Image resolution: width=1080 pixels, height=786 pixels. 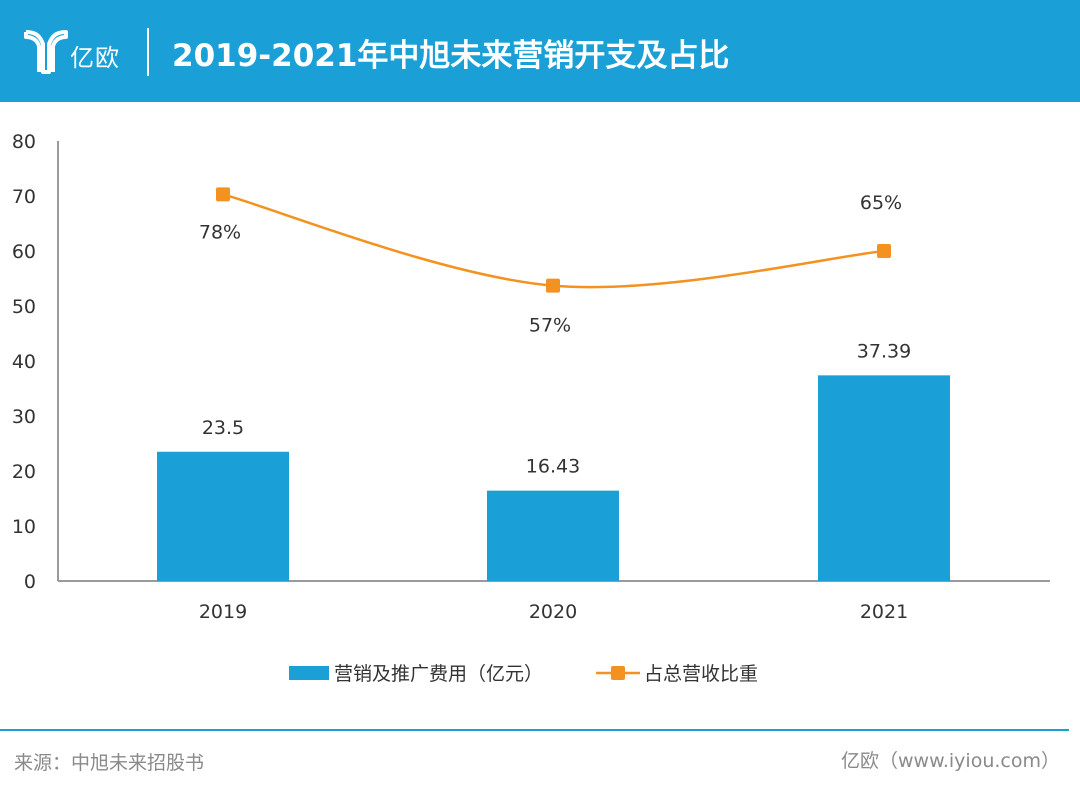 What do you see at coordinates (309, 673) in the screenshot?
I see `legend-bar-swatch` at bounding box center [309, 673].